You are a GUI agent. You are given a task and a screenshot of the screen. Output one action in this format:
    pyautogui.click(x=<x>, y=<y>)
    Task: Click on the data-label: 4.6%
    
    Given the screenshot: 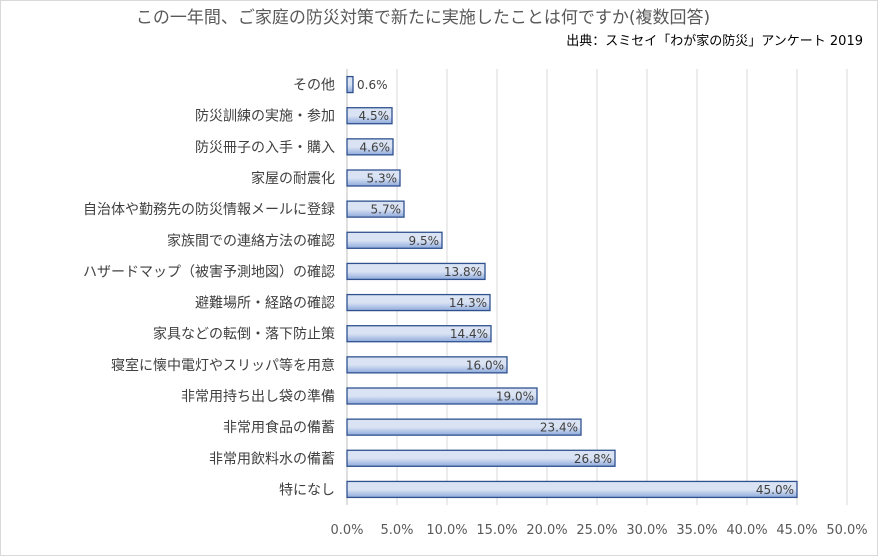 What is the action you would take?
    pyautogui.click(x=375, y=147)
    